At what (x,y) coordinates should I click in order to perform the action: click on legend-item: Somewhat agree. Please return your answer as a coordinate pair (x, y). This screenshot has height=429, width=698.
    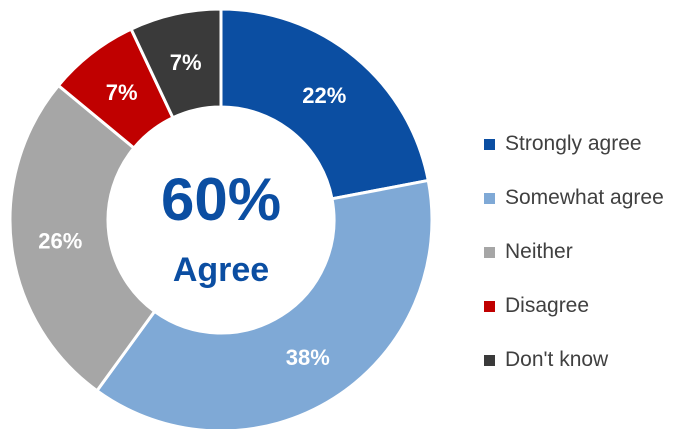
    Looking at the image, I should click on (590, 198).